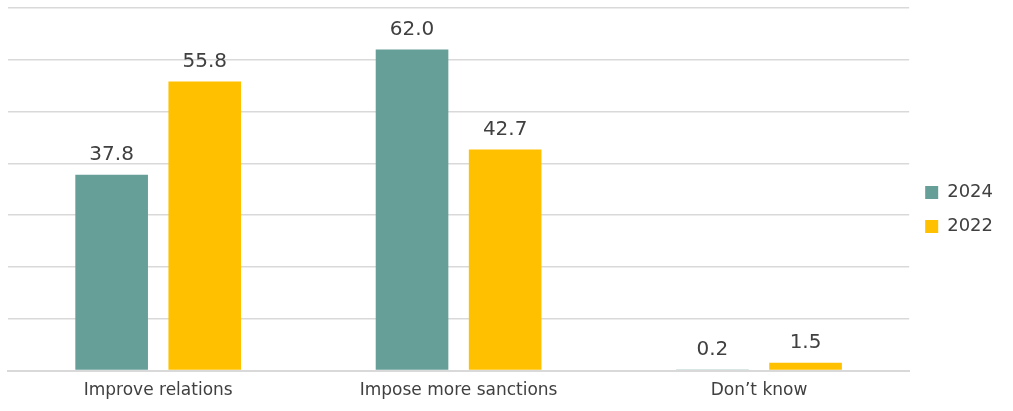 This screenshot has width=1013, height=411. What do you see at coordinates (970, 191) in the screenshot?
I see `legend-label: 2024` at bounding box center [970, 191].